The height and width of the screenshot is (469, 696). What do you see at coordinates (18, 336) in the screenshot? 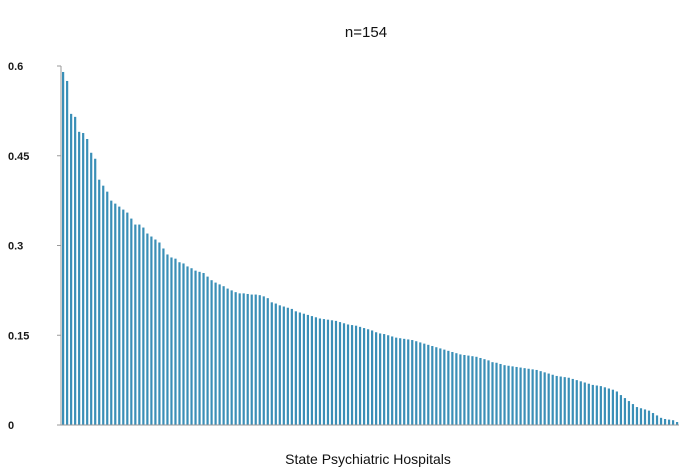
I see `y-tick-label: 0.15` at bounding box center [18, 336].